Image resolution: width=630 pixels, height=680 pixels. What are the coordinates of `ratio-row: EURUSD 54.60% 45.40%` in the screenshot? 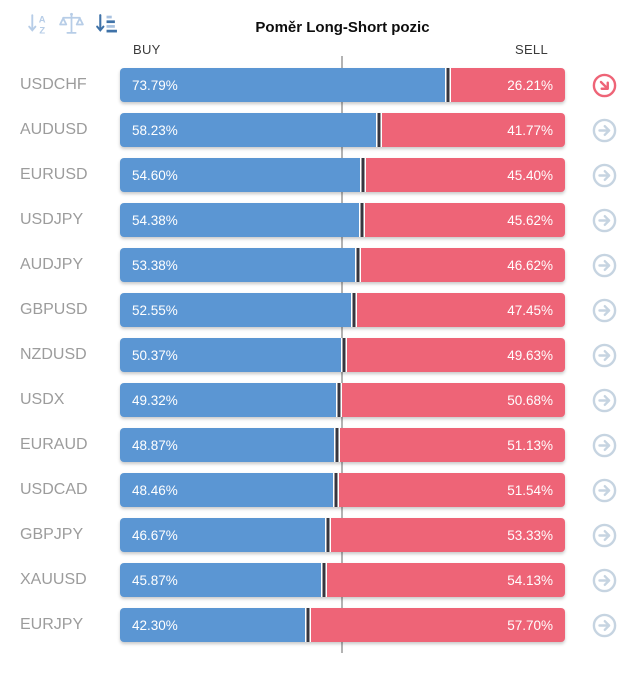 It's located at (315, 175).